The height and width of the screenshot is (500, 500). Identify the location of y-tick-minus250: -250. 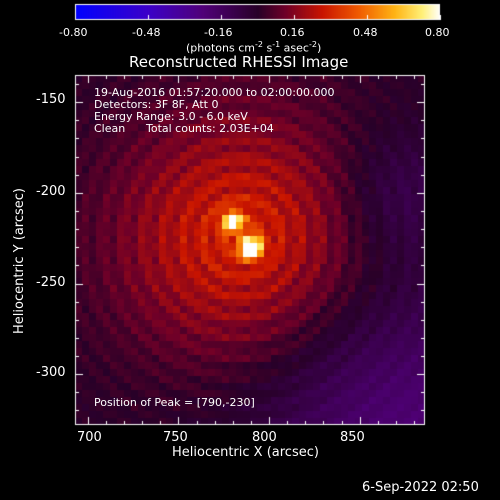
(51, 282).